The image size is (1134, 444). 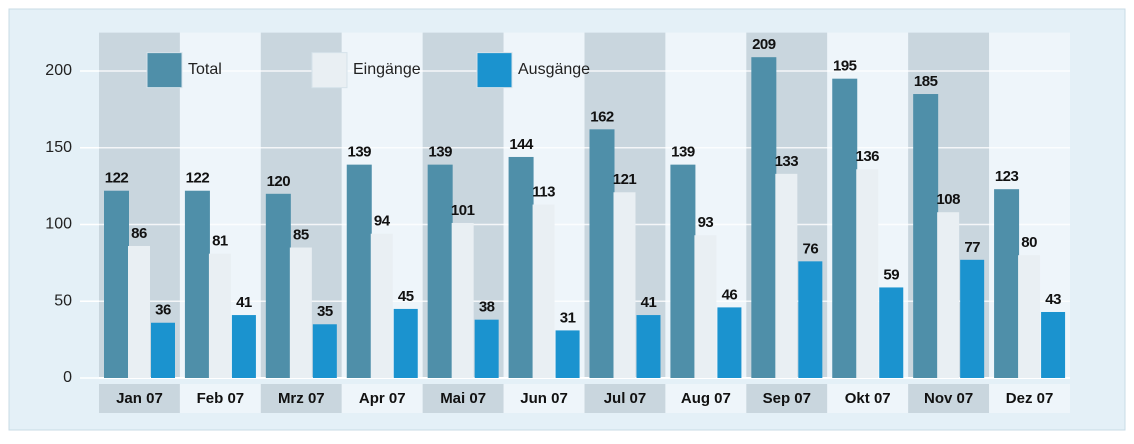 I want to click on value-label: 136, so click(x=867, y=156).